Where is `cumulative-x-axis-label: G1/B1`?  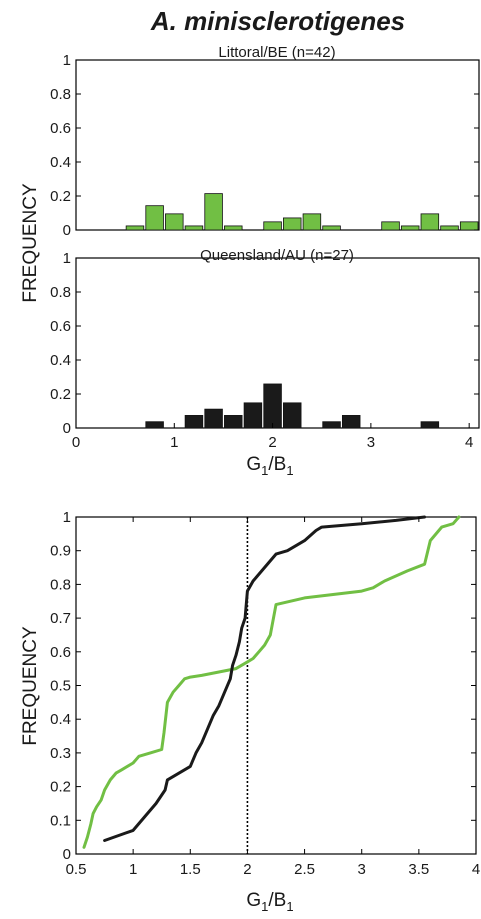
cumulative-x-axis-label: G1/B1 is located at coordinates (269, 902).